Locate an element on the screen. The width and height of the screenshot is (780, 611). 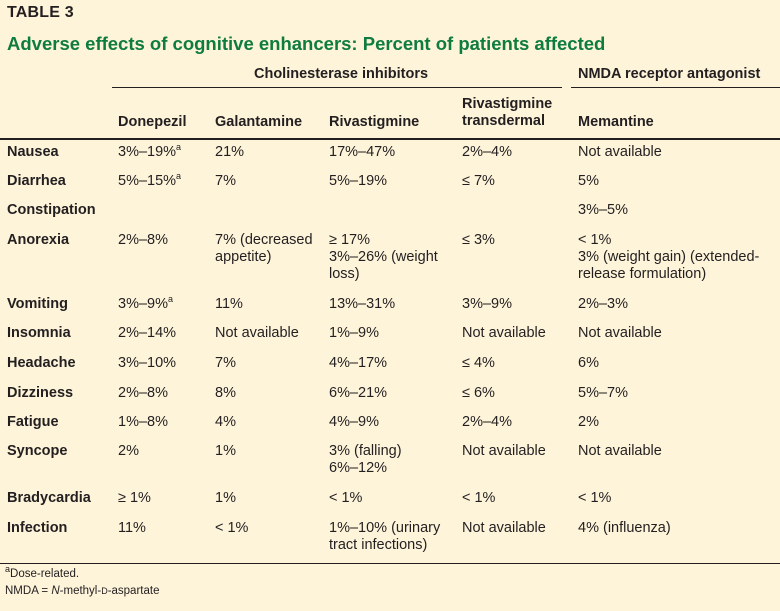
cell-memantine: 3%–5% is located at coordinates (675, 210).